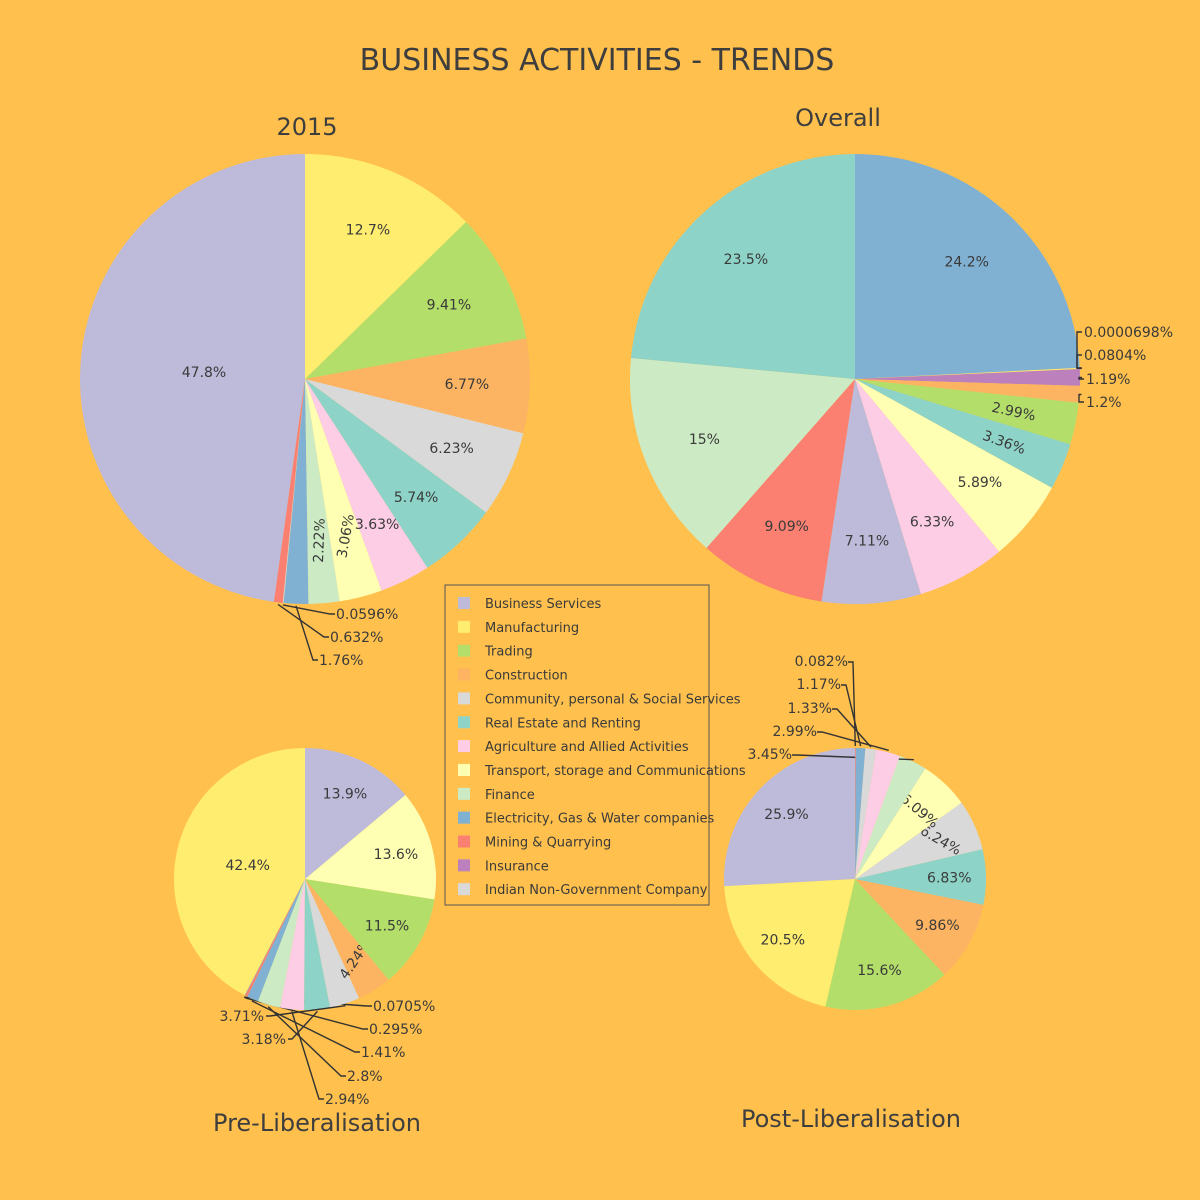 Image resolution: width=1200 pixels, height=1200 pixels. What do you see at coordinates (464, 650) in the screenshot?
I see `legend-swatch-trading` at bounding box center [464, 650].